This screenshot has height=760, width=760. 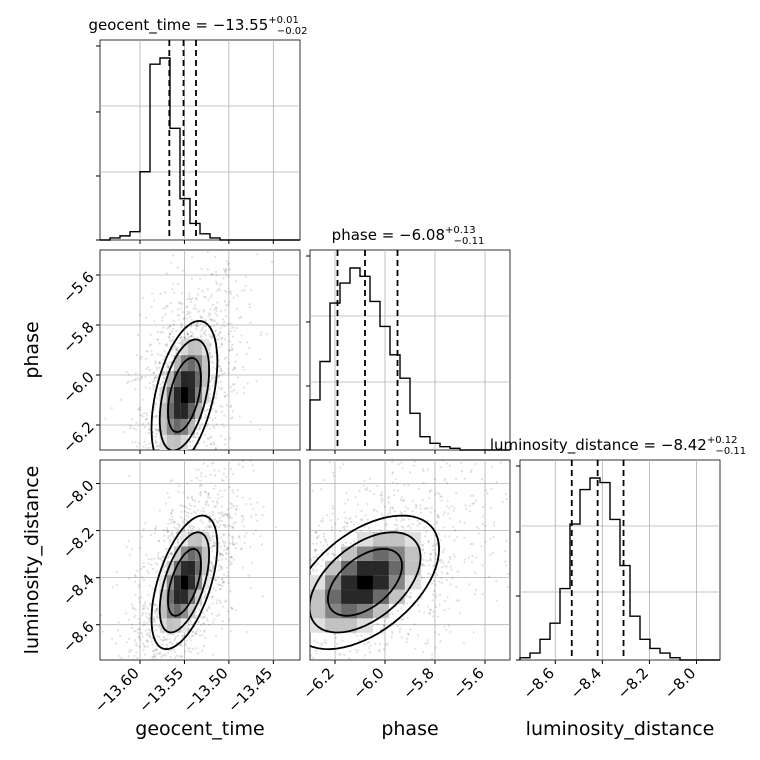 I want to click on xlabel-phase: phase, so click(x=409, y=729).